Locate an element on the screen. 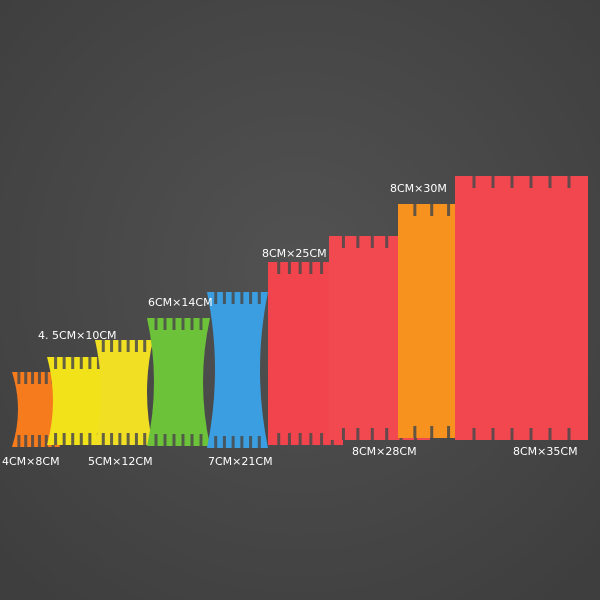 Image resolution: width=600 pixels, height=600 pixels. size-label: 8CM×35CM is located at coordinates (545, 451).